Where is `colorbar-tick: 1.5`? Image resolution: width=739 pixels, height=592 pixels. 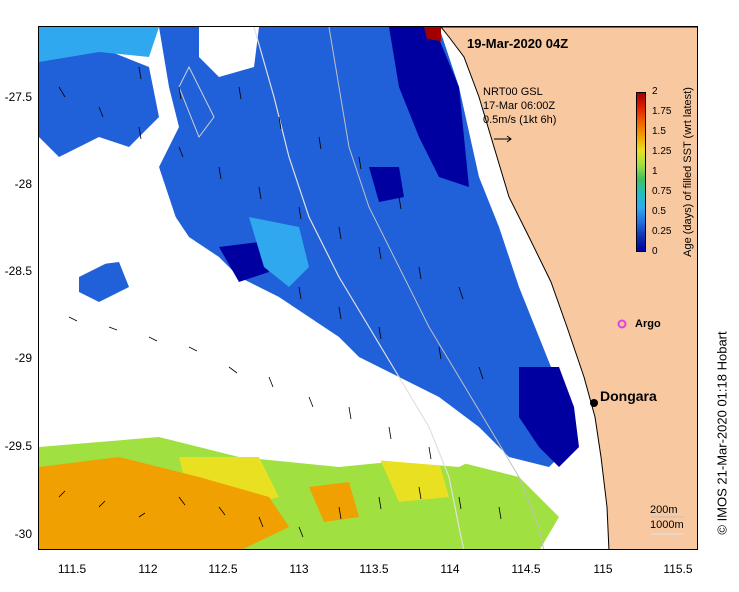
colorbar-tick: 1.5 is located at coordinates (659, 131).